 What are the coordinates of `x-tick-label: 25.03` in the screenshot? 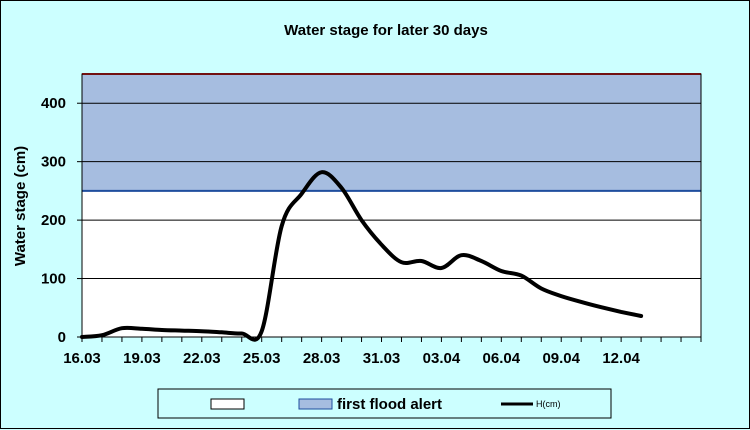 It's located at (262, 358).